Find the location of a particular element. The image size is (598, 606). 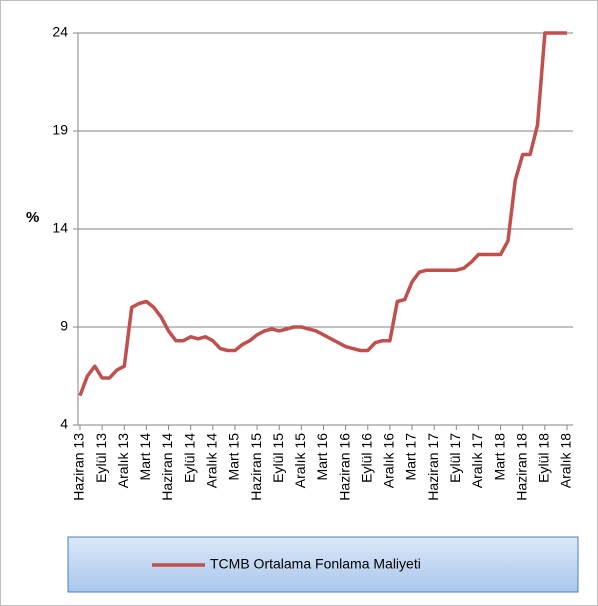

x-tick-label: Haziran 13 is located at coordinates (79, 467).